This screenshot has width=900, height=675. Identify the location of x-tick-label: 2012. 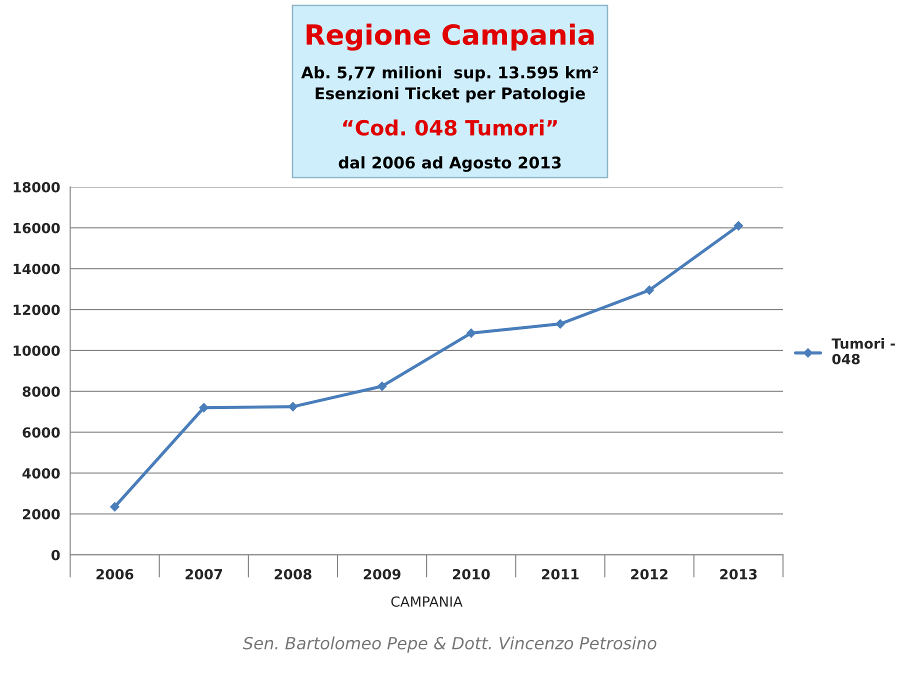
(649, 574).